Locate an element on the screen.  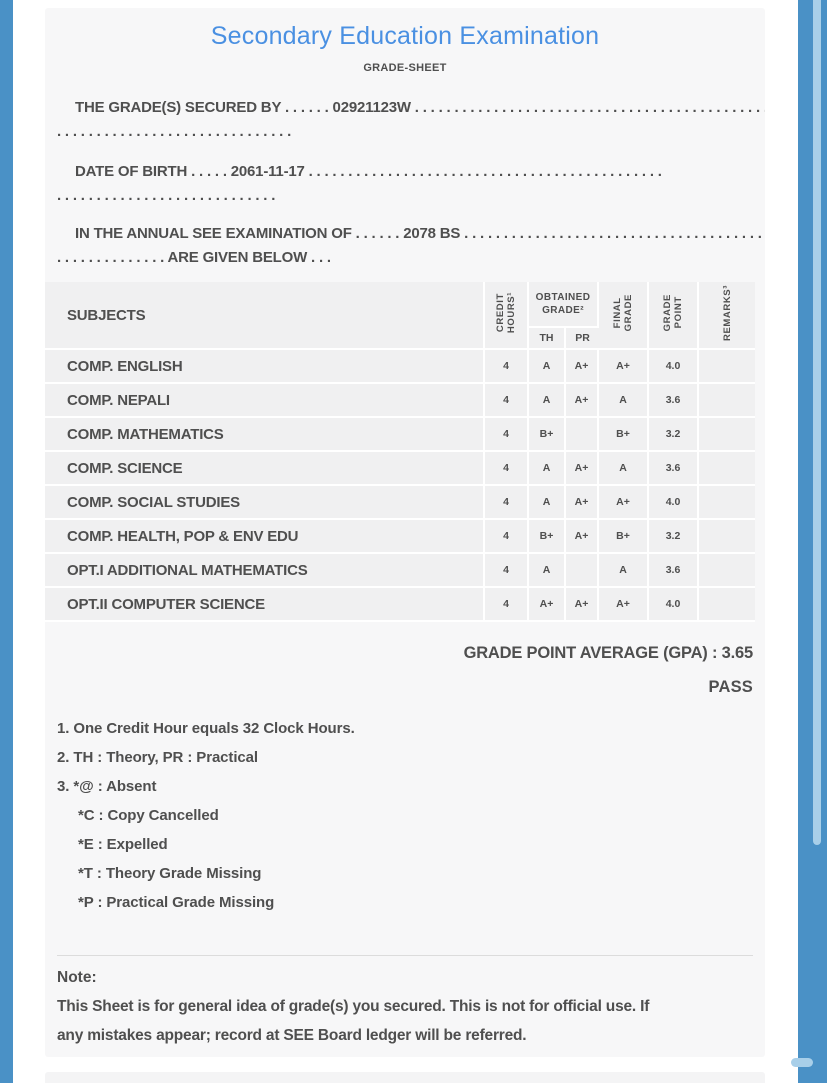
table-row: COMP. NEPALI 4 A A+ A 3.6 is located at coordinates (400, 401).